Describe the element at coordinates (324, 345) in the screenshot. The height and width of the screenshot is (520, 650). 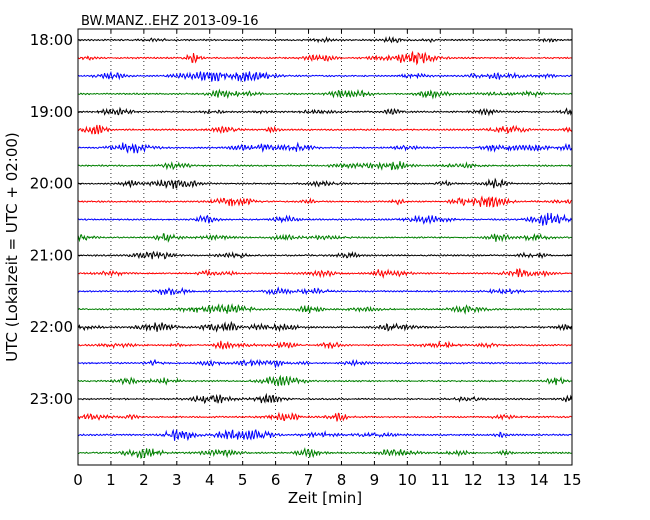
I see `trace-2215-line` at that location.